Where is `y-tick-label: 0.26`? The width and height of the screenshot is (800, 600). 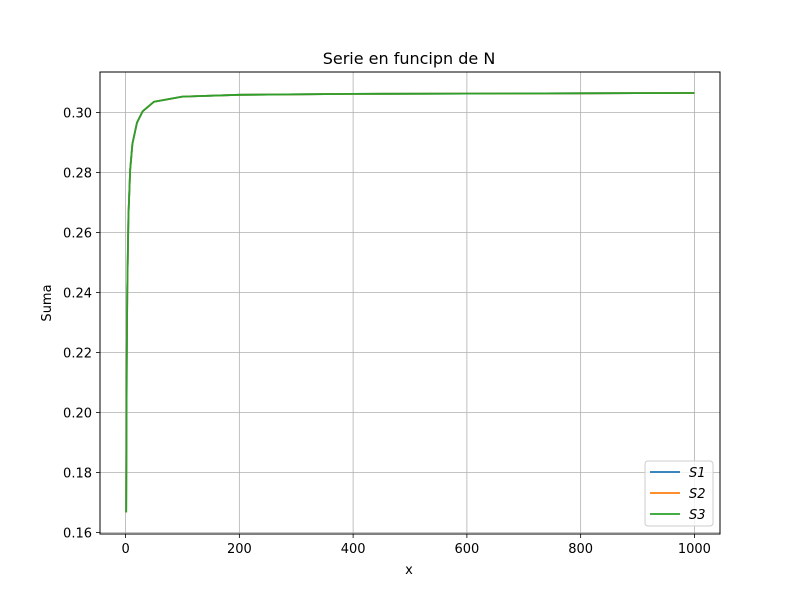
y-tick-label: 0.26 is located at coordinates (77, 234).